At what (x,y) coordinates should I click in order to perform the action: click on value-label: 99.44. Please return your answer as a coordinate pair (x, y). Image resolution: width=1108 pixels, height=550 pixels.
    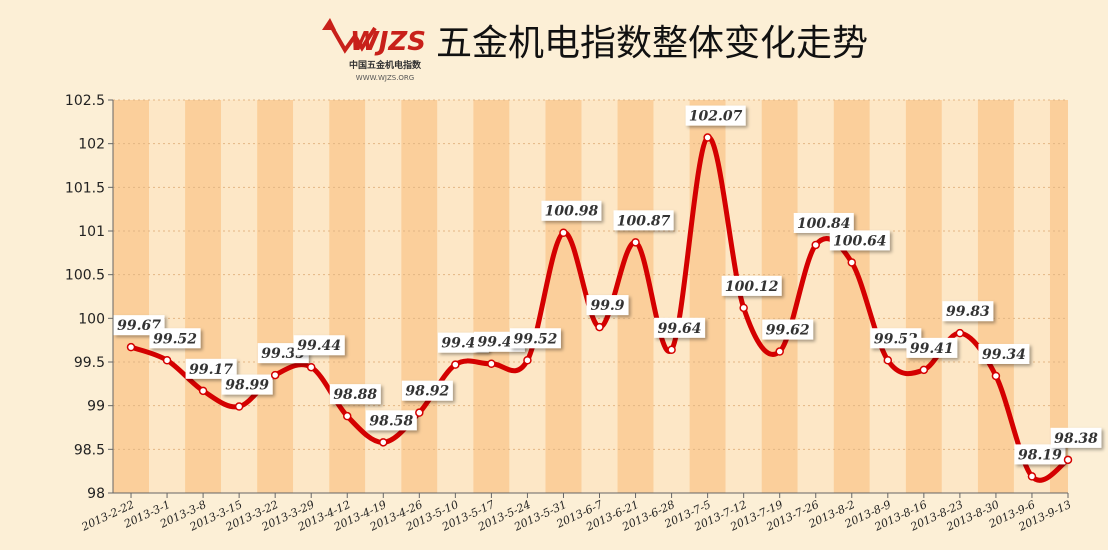
    Looking at the image, I should click on (319, 346).